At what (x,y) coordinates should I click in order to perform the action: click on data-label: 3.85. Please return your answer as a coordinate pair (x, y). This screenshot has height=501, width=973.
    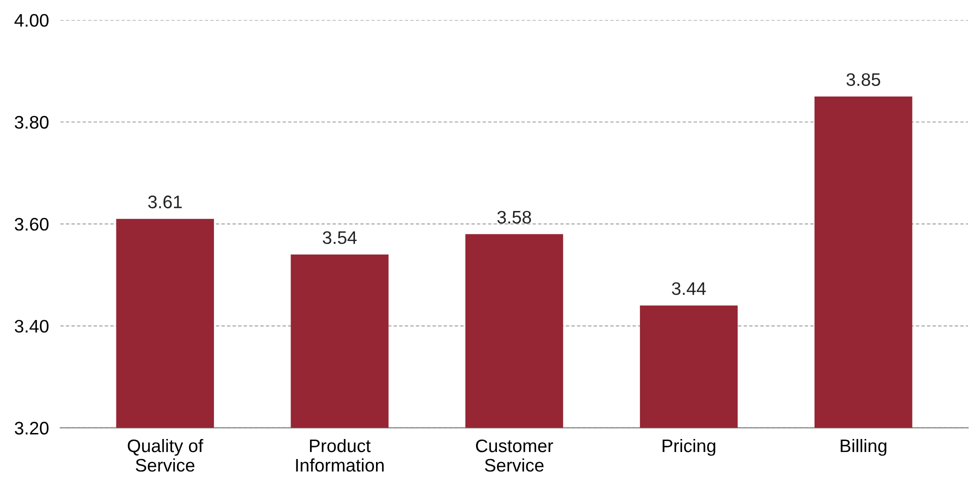
    Looking at the image, I should click on (863, 79).